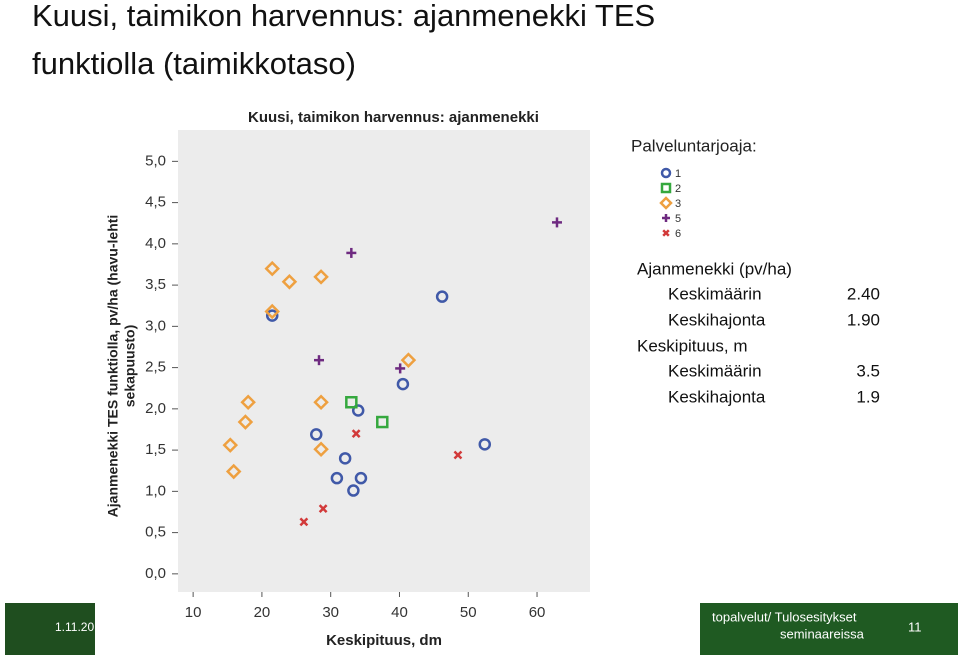 The width and height of the screenshot is (960, 658). Describe the element at coordinates (155, 284) in the screenshot. I see `y-tick-label: 3,5` at that location.